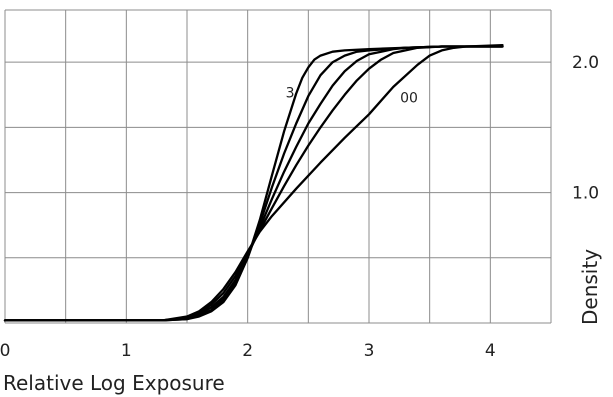  What do you see at coordinates (585, 63) in the screenshot?
I see `y-tick-label: 2.0` at bounding box center [585, 63].